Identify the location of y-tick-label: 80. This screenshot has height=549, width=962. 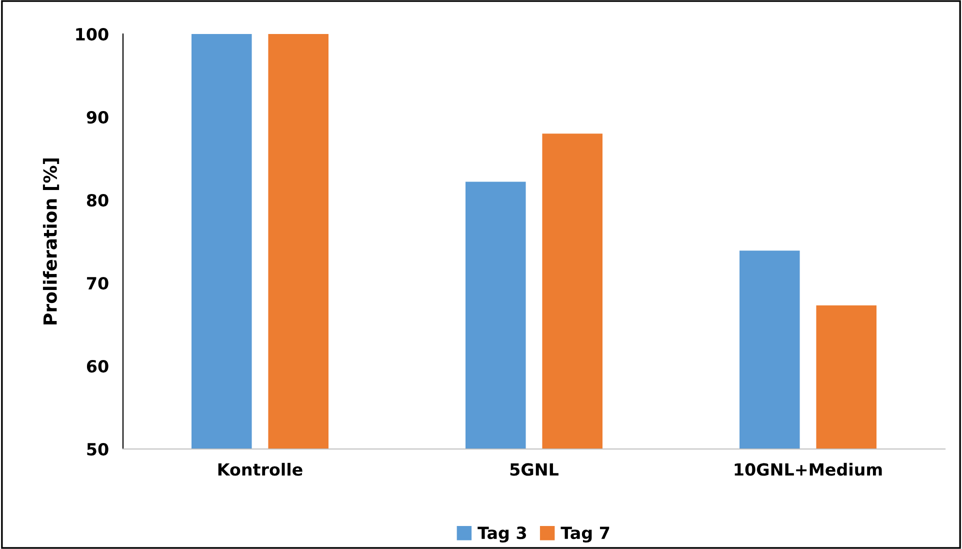
(97, 200).